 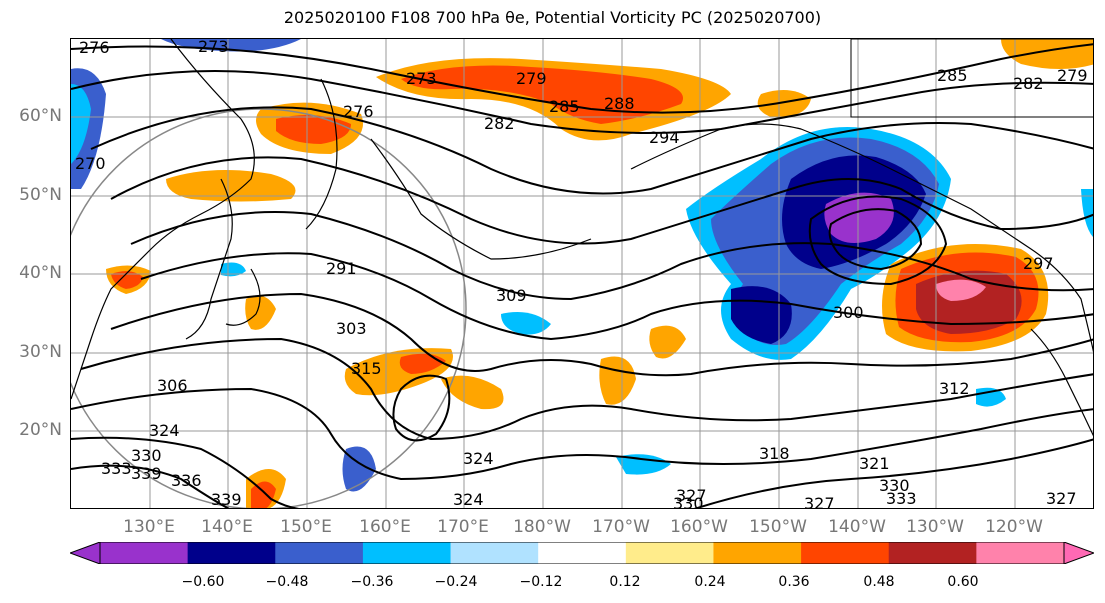 What do you see at coordinates (879, 582) in the screenshot?
I see `colorbar-tick: 0.48` at bounding box center [879, 582].